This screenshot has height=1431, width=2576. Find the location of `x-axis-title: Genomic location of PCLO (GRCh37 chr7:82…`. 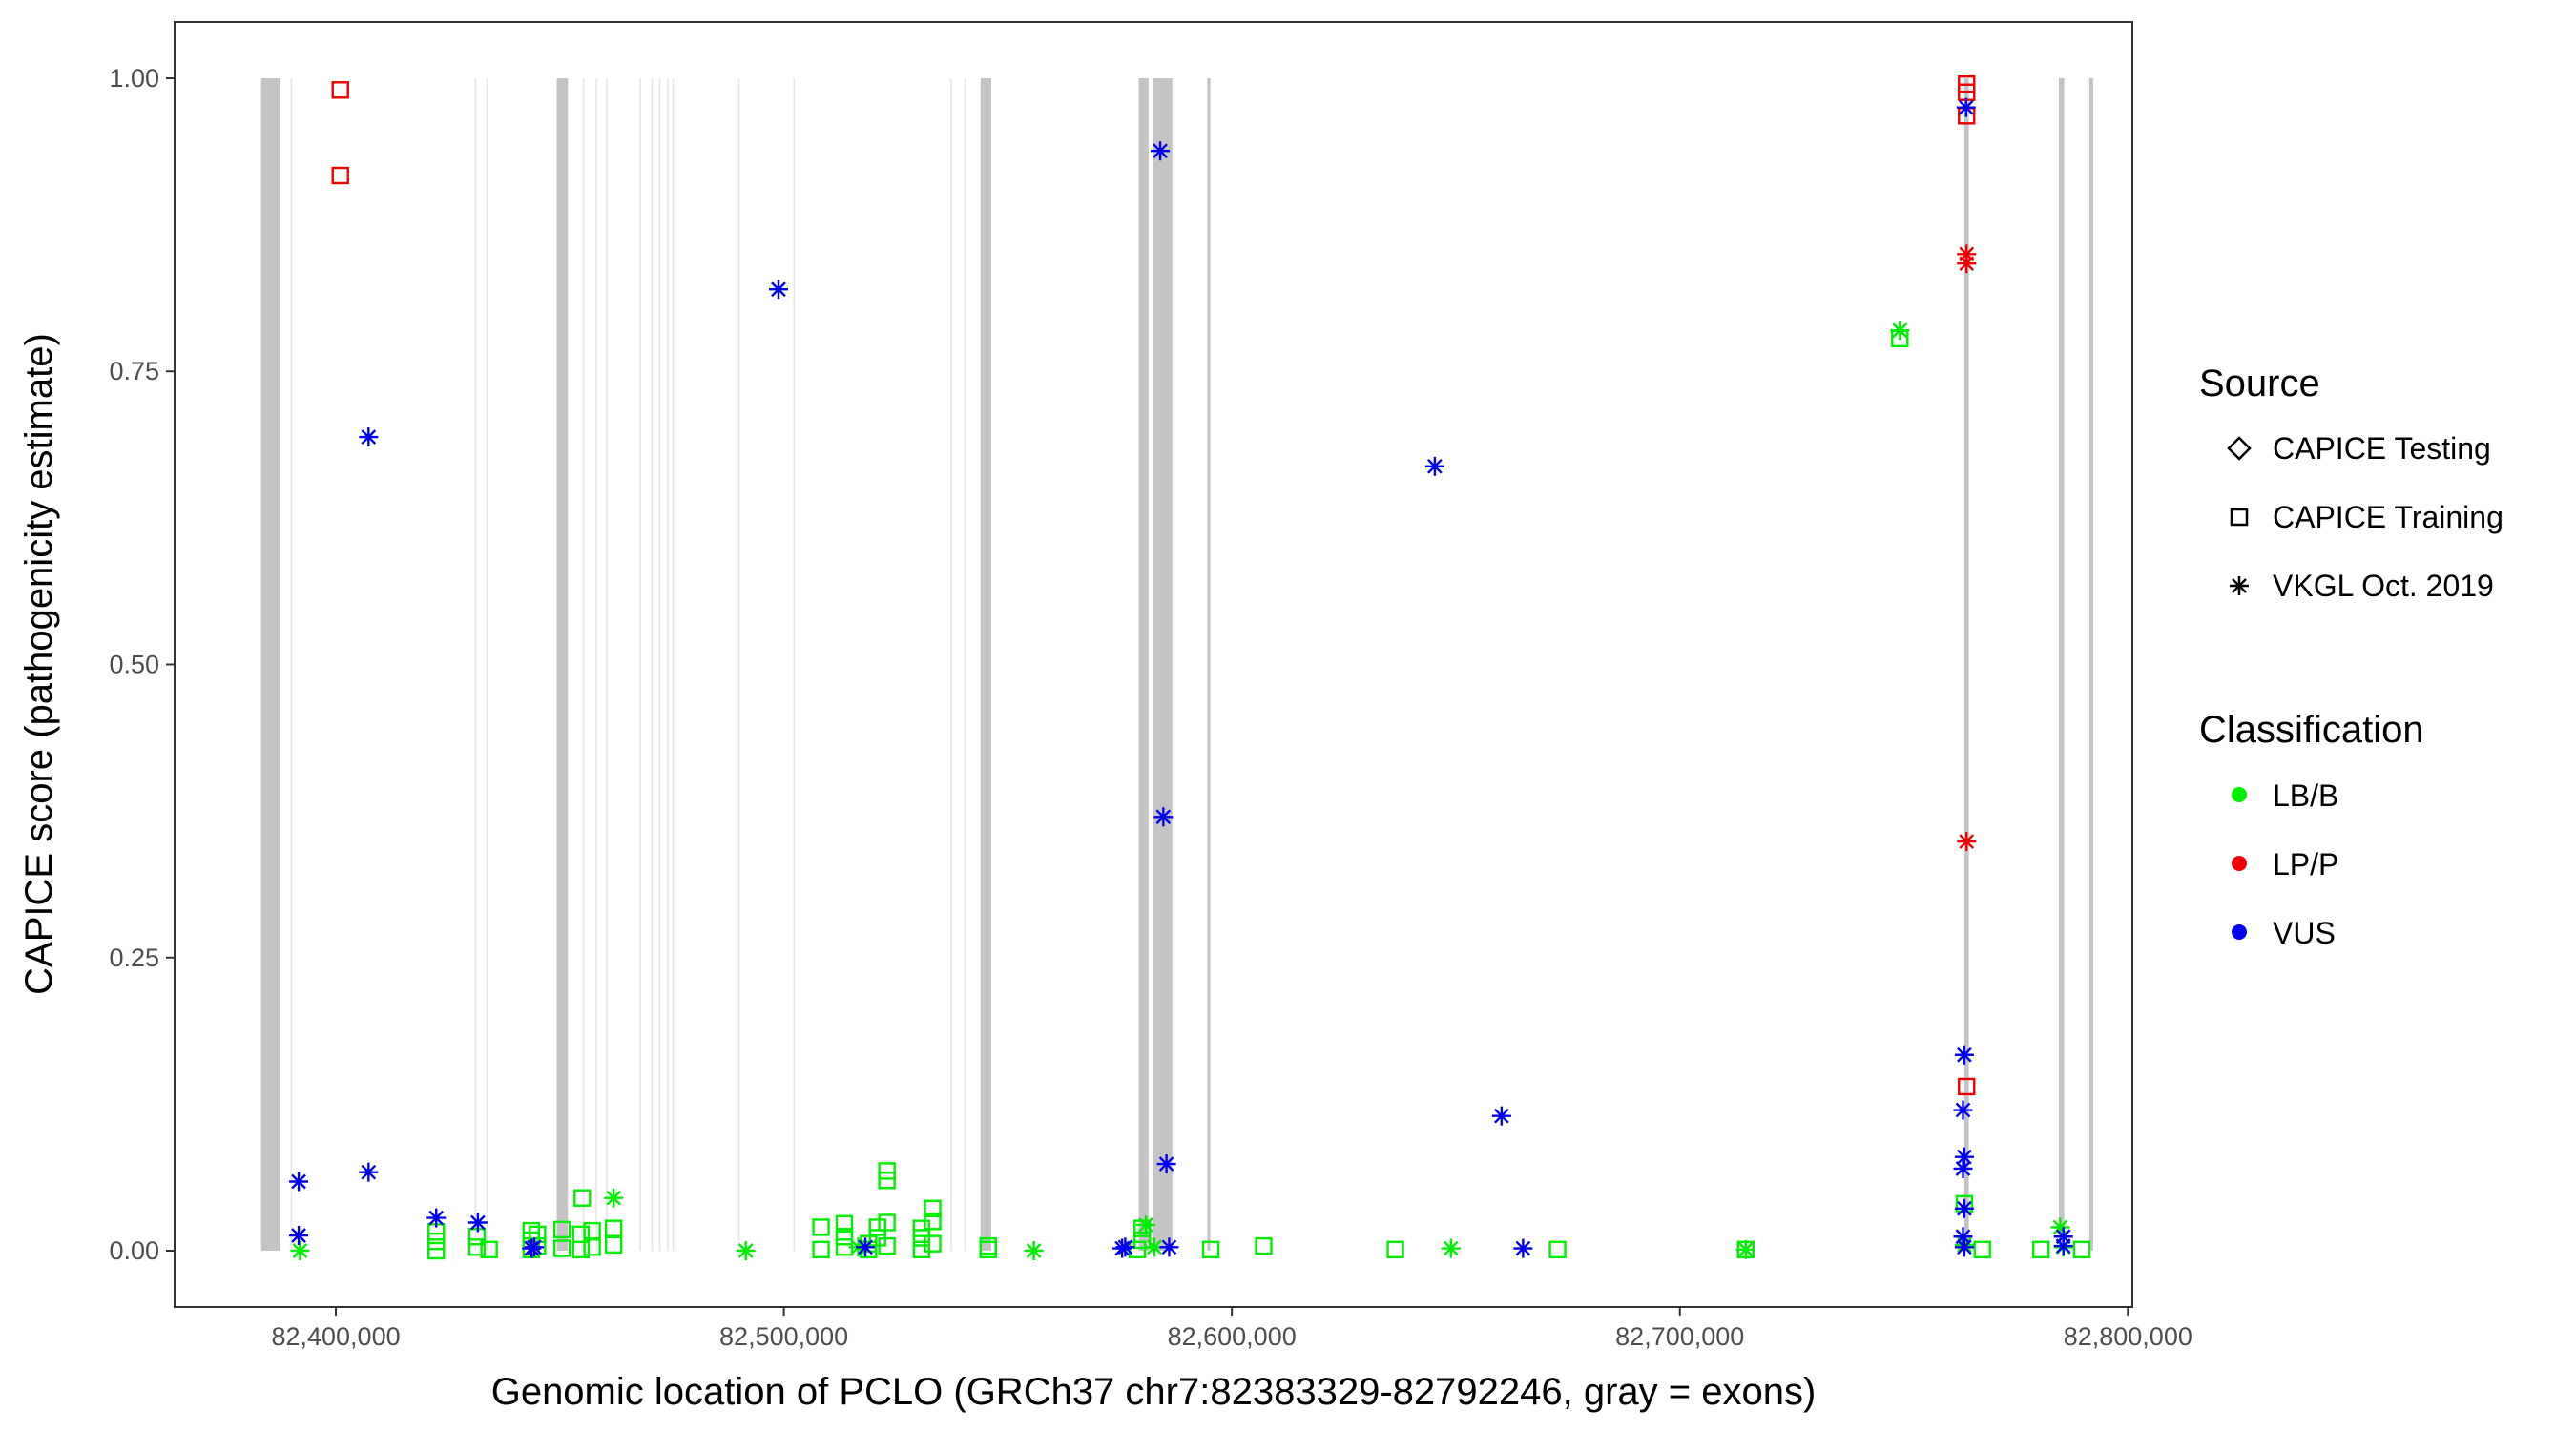

x-axis-title: Genomic location of PCLO (GRCh37 chr7:82… is located at coordinates (1154, 1392).